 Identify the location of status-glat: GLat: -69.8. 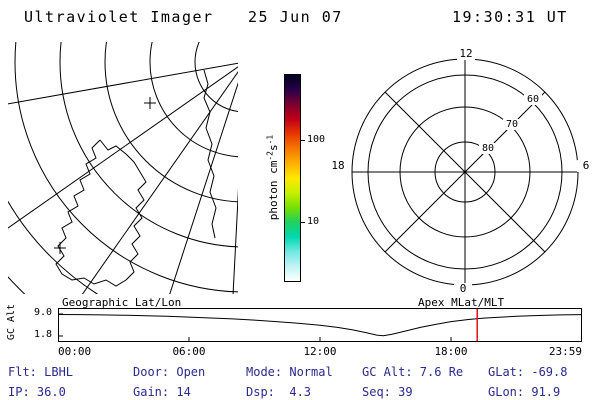
(528, 372).